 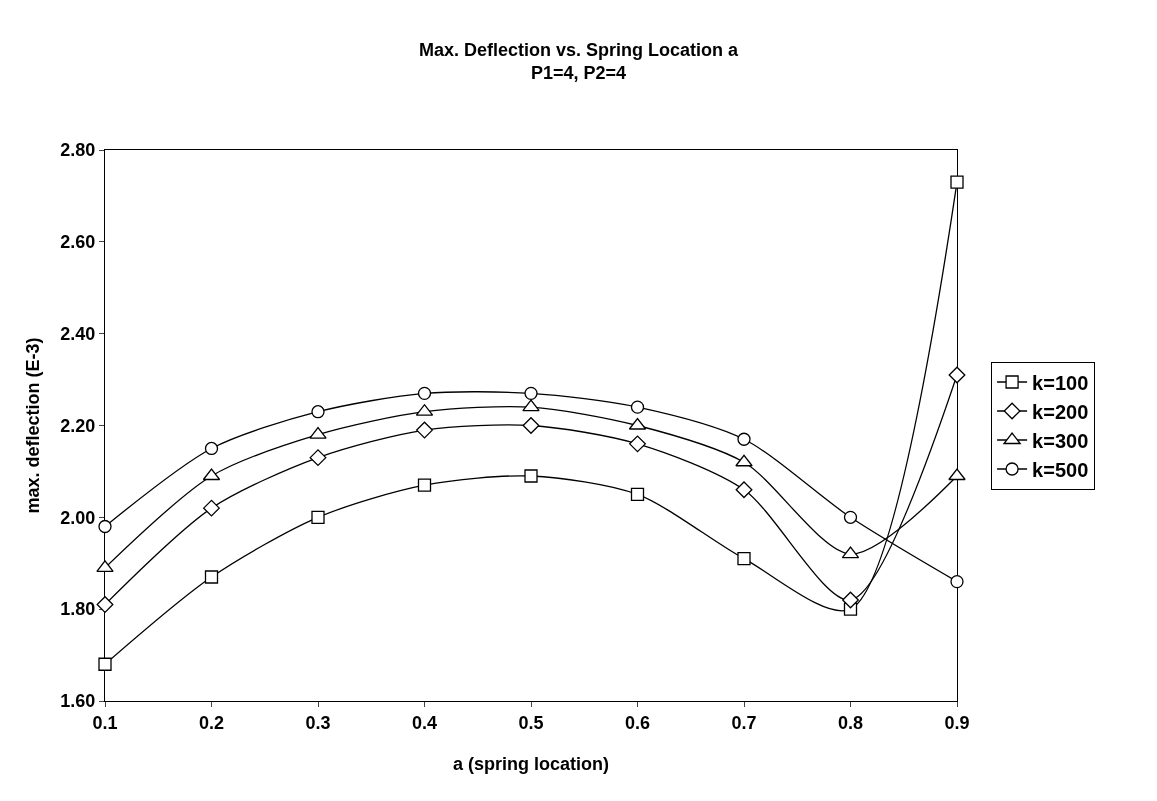 What do you see at coordinates (531, 763) in the screenshot?
I see `x-axis-title: a (spring location)` at bounding box center [531, 763].